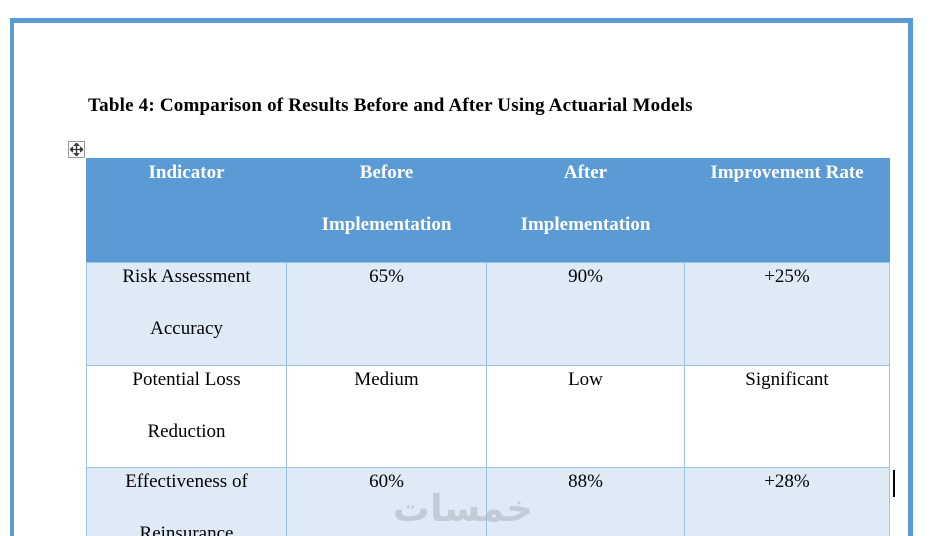 The width and height of the screenshot is (931, 536). Describe the element at coordinates (186, 416) in the screenshot. I see `cell-indicator: Potential Loss Reduction` at that location.